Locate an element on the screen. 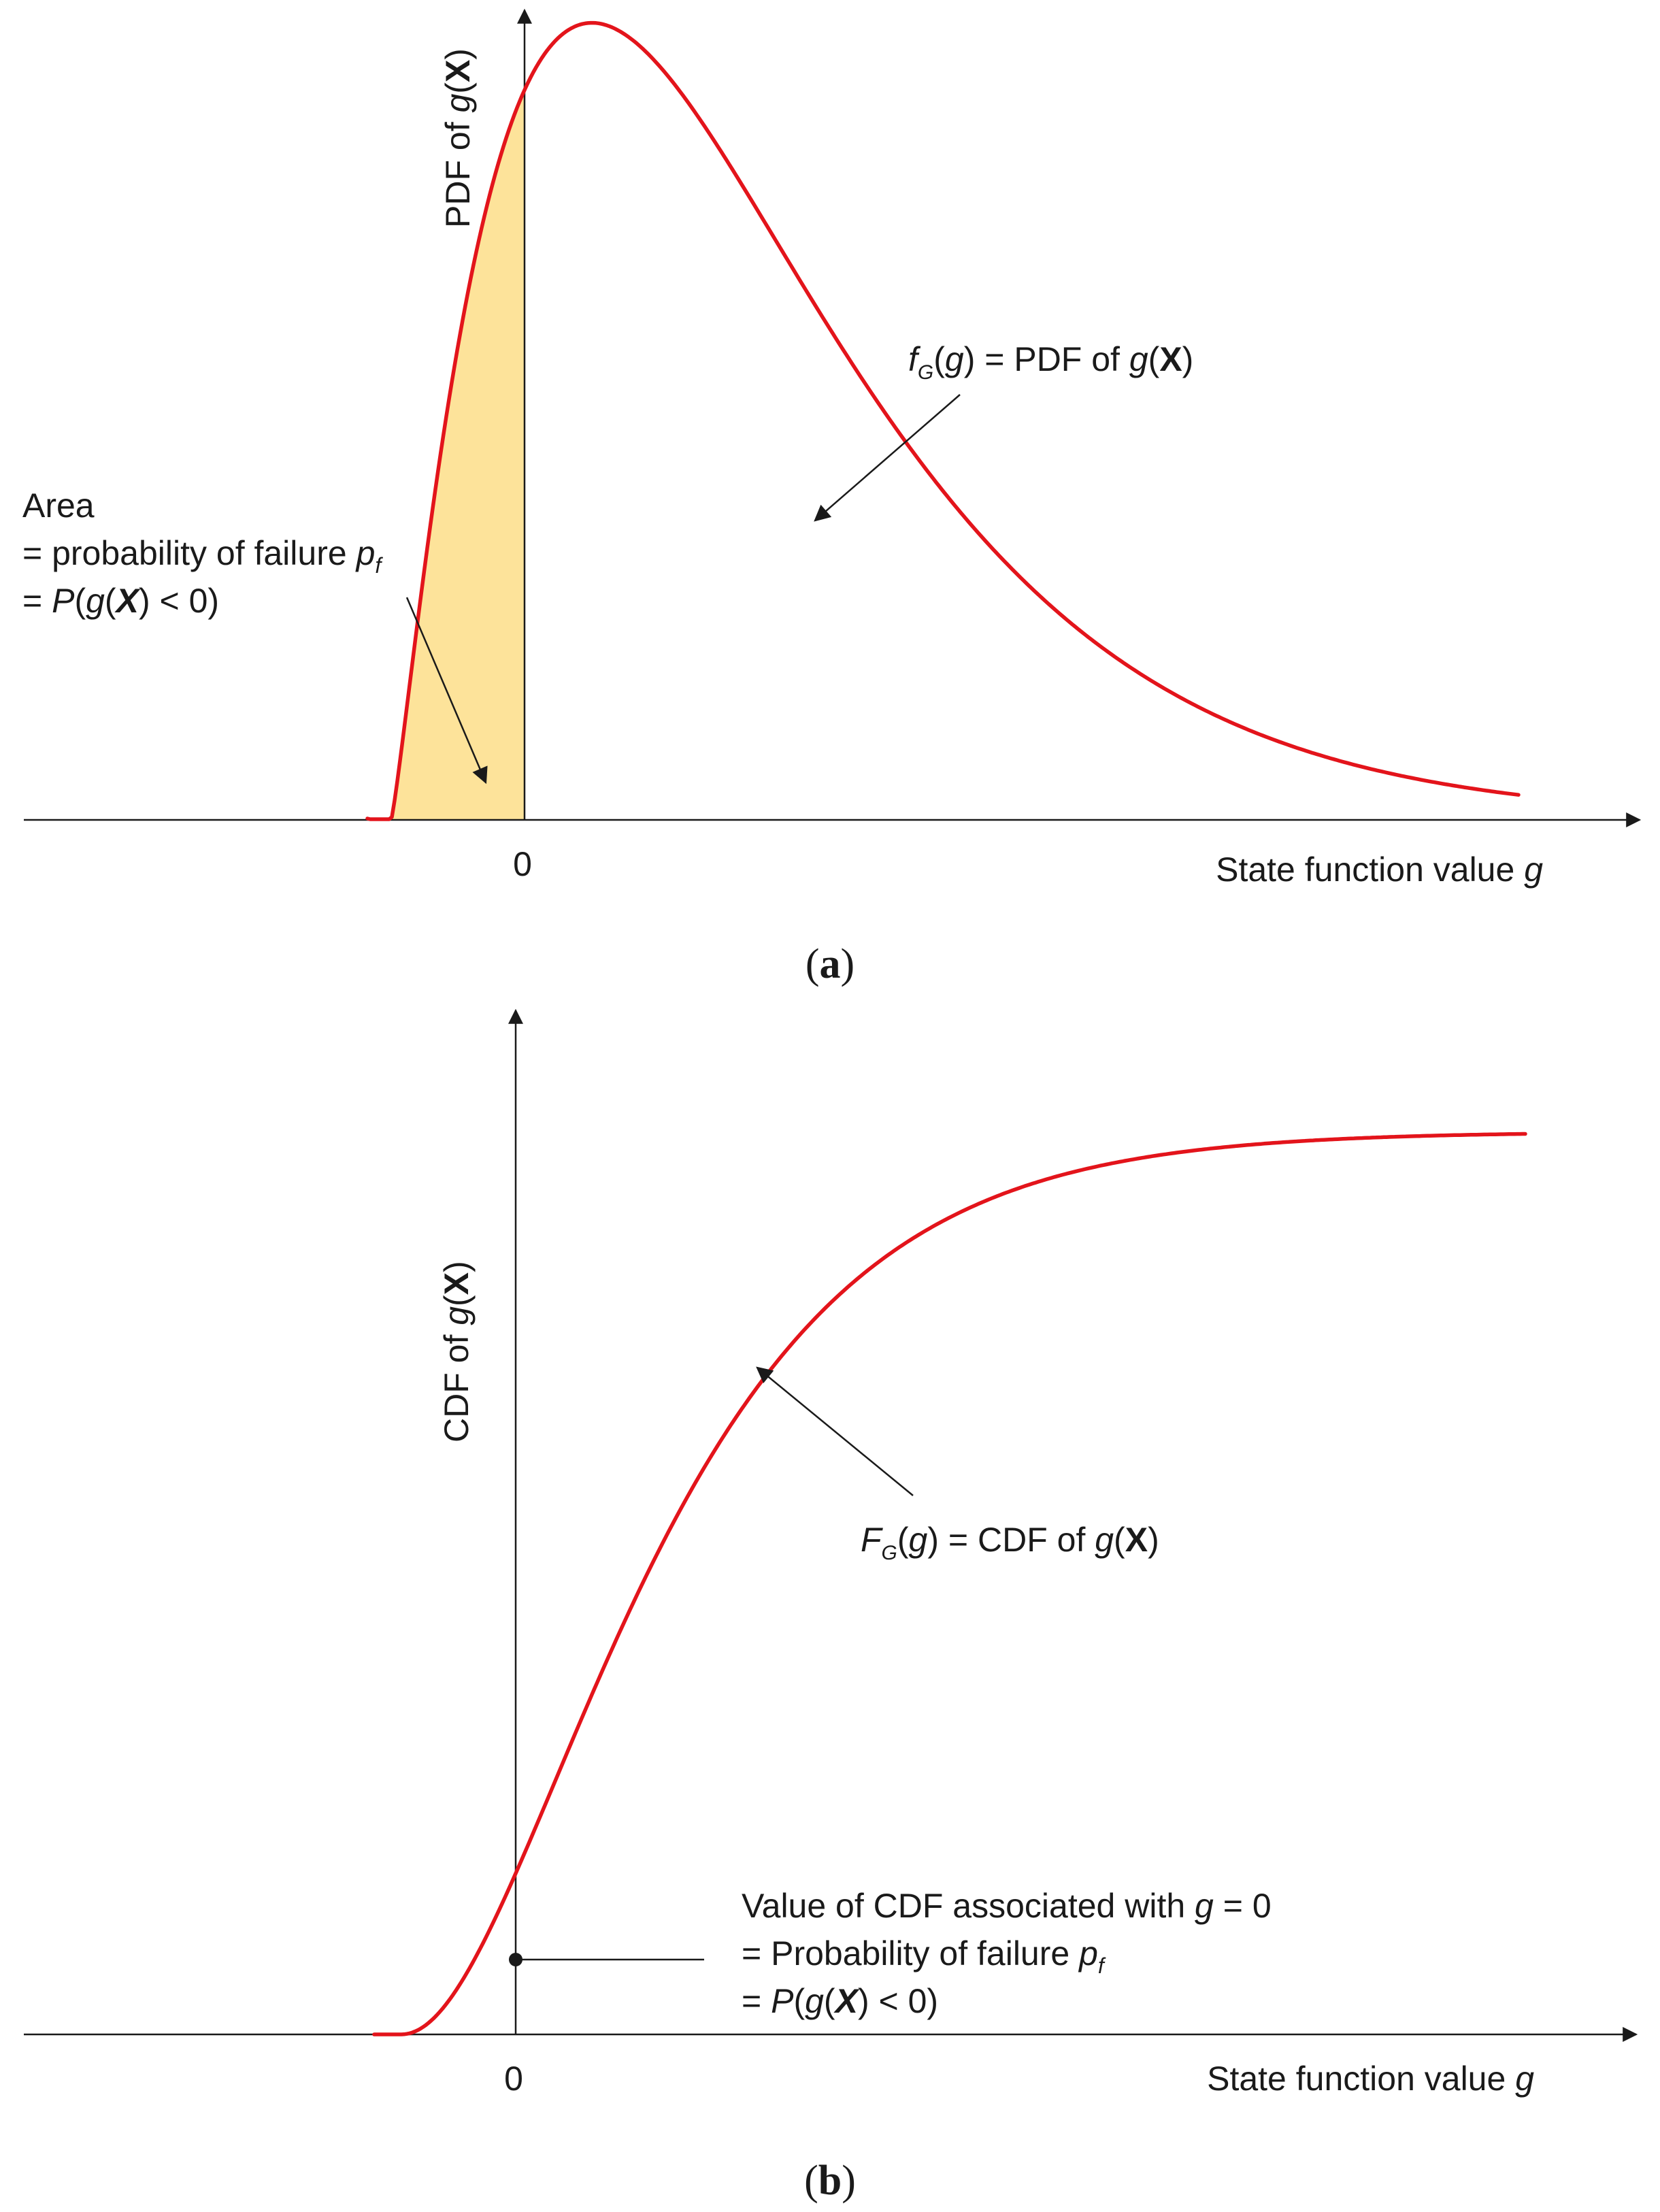 The image size is (1660, 2212). panel-a-caption: (a) is located at coordinates (830, 964).